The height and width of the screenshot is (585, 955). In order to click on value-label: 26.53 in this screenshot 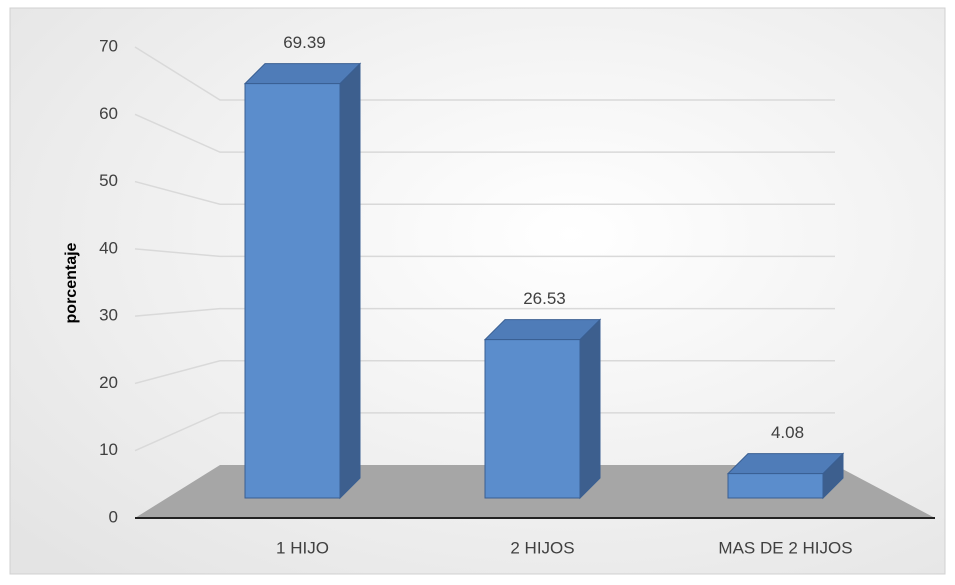, I will do `click(544, 298)`.